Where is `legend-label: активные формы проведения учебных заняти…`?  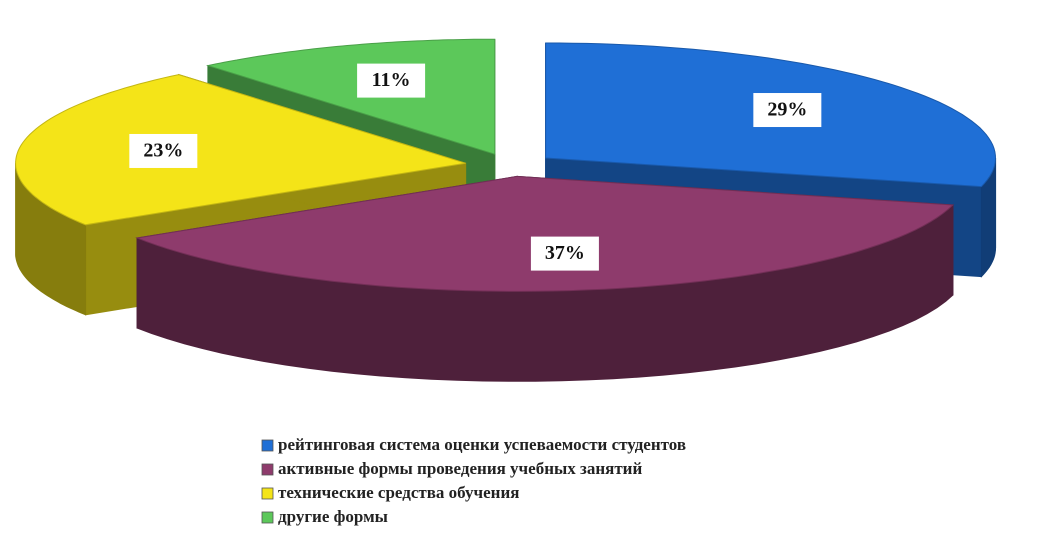 legend-label: активные формы проведения учебных заняти… is located at coordinates (460, 468).